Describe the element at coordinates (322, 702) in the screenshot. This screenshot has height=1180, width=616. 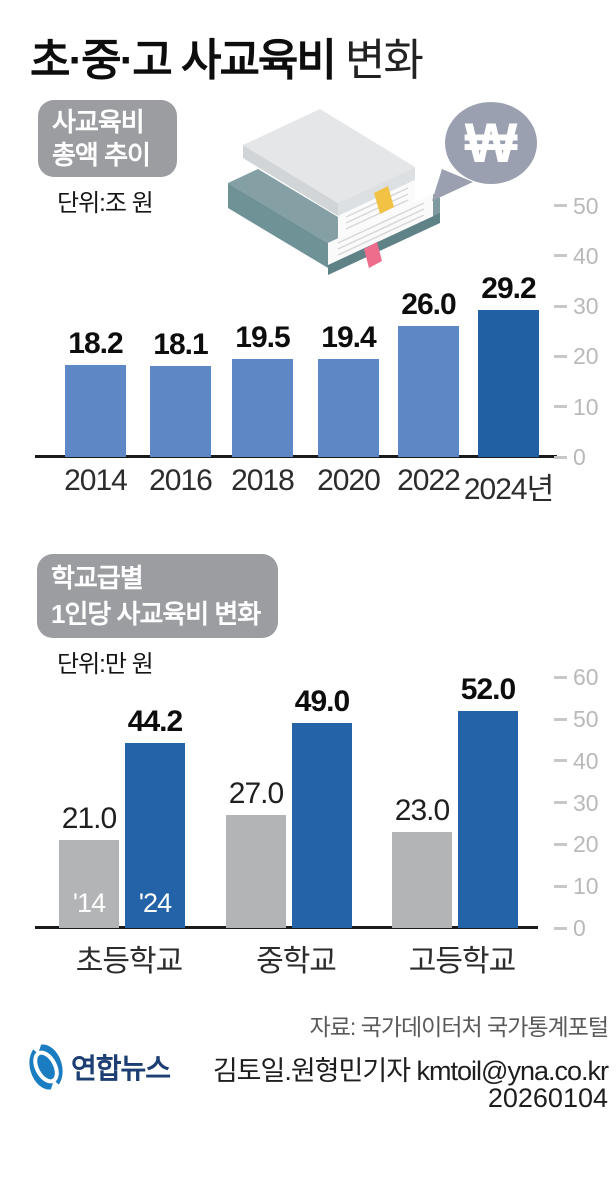
I see `bar-value-중학교-'24: 49.0` at that location.